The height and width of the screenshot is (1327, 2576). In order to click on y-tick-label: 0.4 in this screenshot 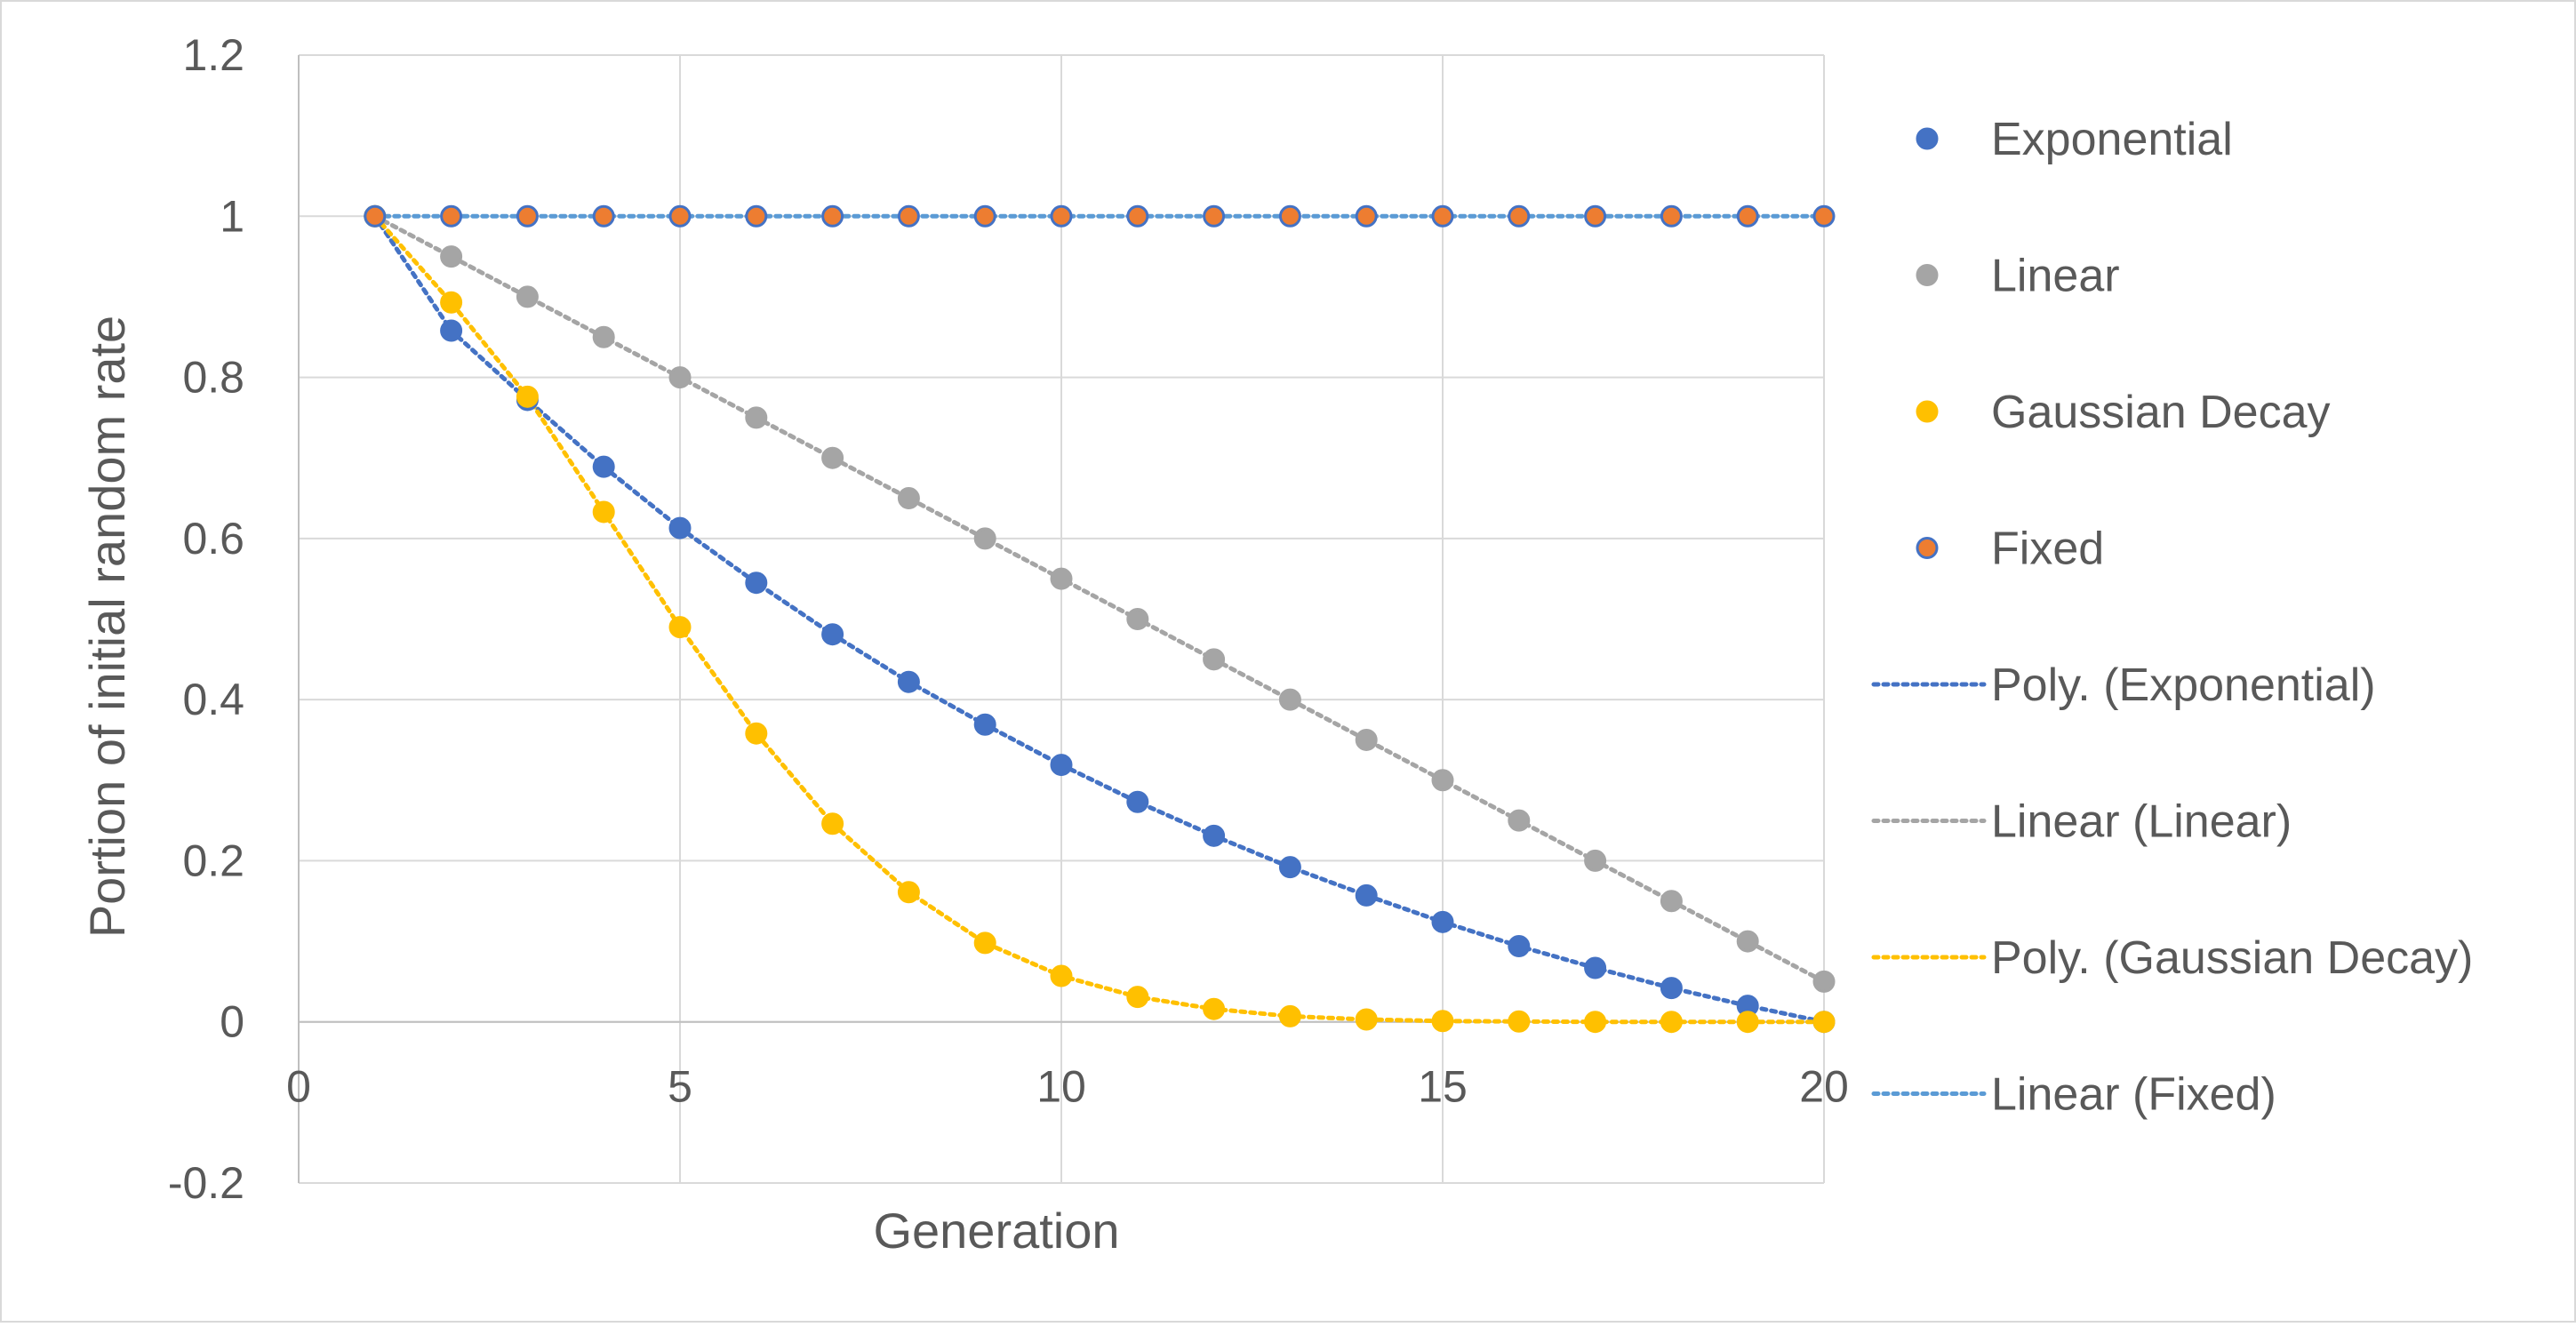, I will do `click(213, 699)`.